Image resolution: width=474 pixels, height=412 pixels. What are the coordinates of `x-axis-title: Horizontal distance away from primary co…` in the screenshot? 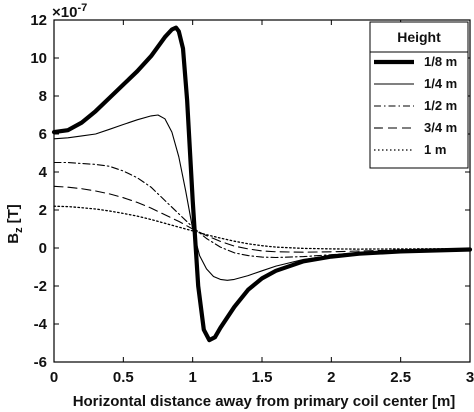 It's located at (264, 401).